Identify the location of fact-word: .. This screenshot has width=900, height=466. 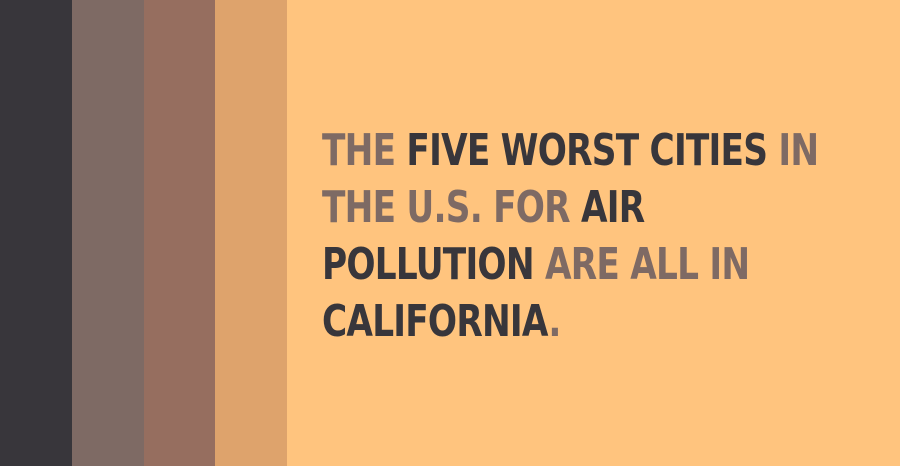
(554, 321).